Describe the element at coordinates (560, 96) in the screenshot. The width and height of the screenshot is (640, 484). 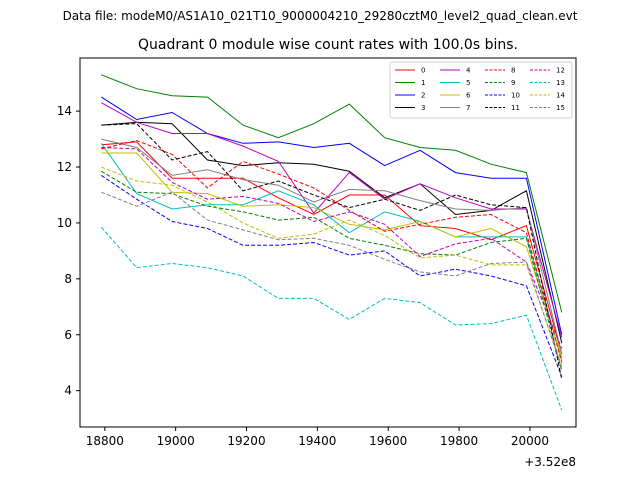
I see `legend-label-14: 14` at that location.